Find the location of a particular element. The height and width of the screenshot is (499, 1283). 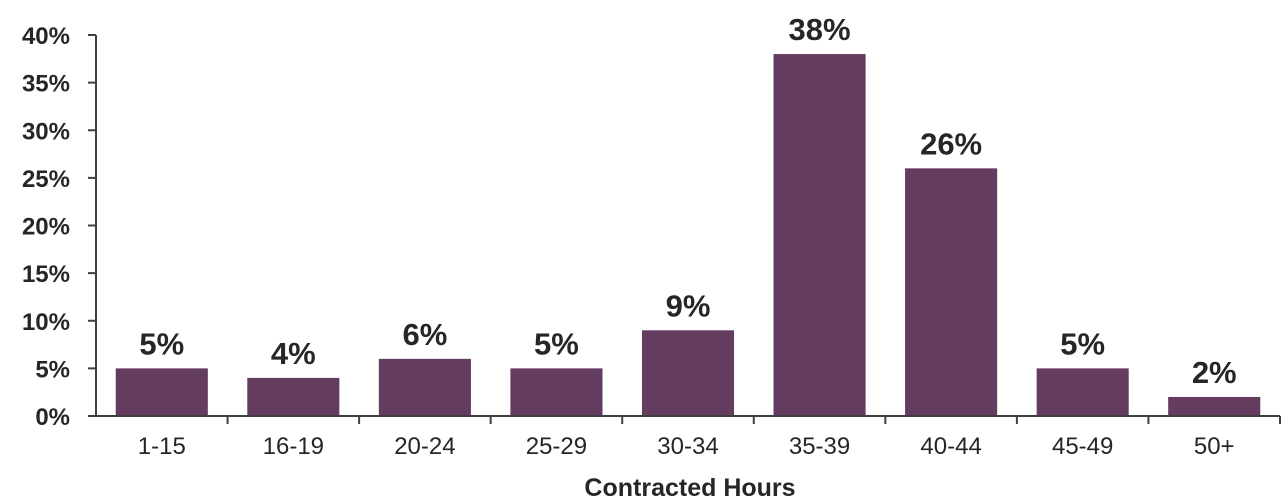

data-label: 9% is located at coordinates (688, 305).